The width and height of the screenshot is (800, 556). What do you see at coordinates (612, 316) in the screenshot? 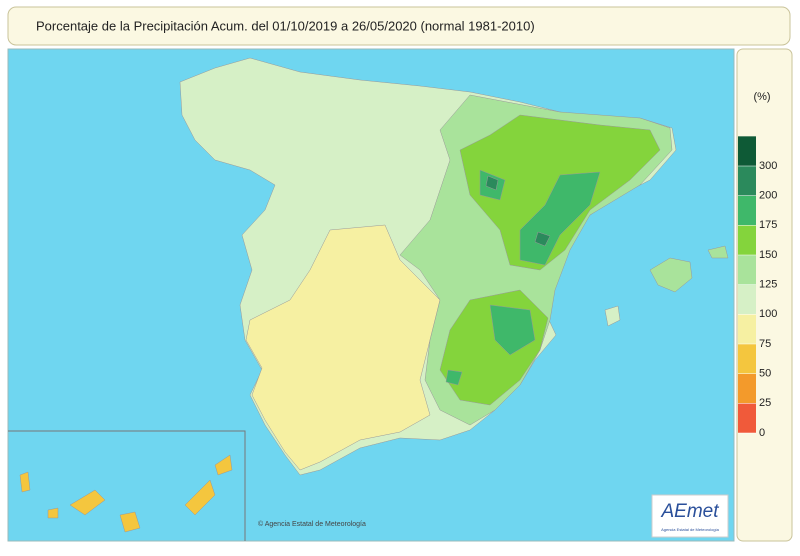
I see `ibiza` at bounding box center [612, 316].